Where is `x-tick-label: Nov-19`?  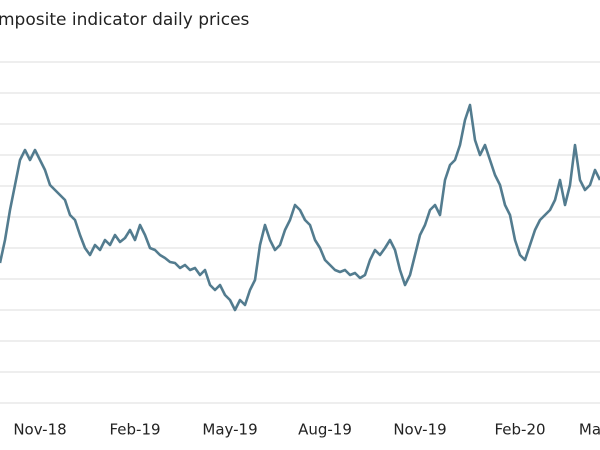
x-tick-label: Nov-19 is located at coordinates (419, 430).